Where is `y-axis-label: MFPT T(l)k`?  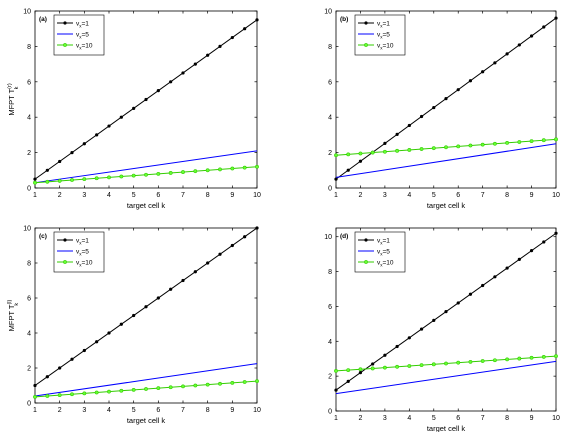 y-axis-label: MFPT T(l)k is located at coordinates (13, 315).